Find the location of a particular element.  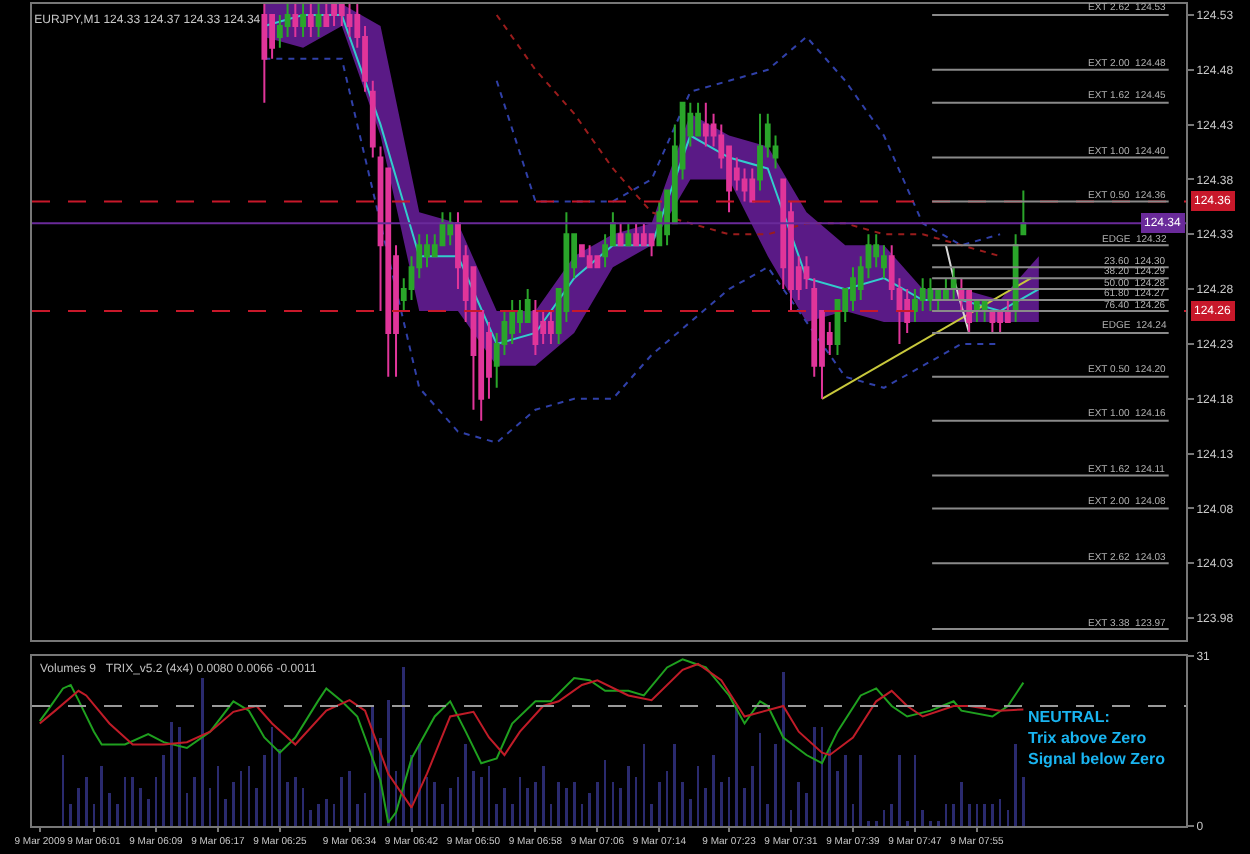

annotation: NEUTRAL: Trix above Zero Signal below Zero is located at coordinates (1097, 738).